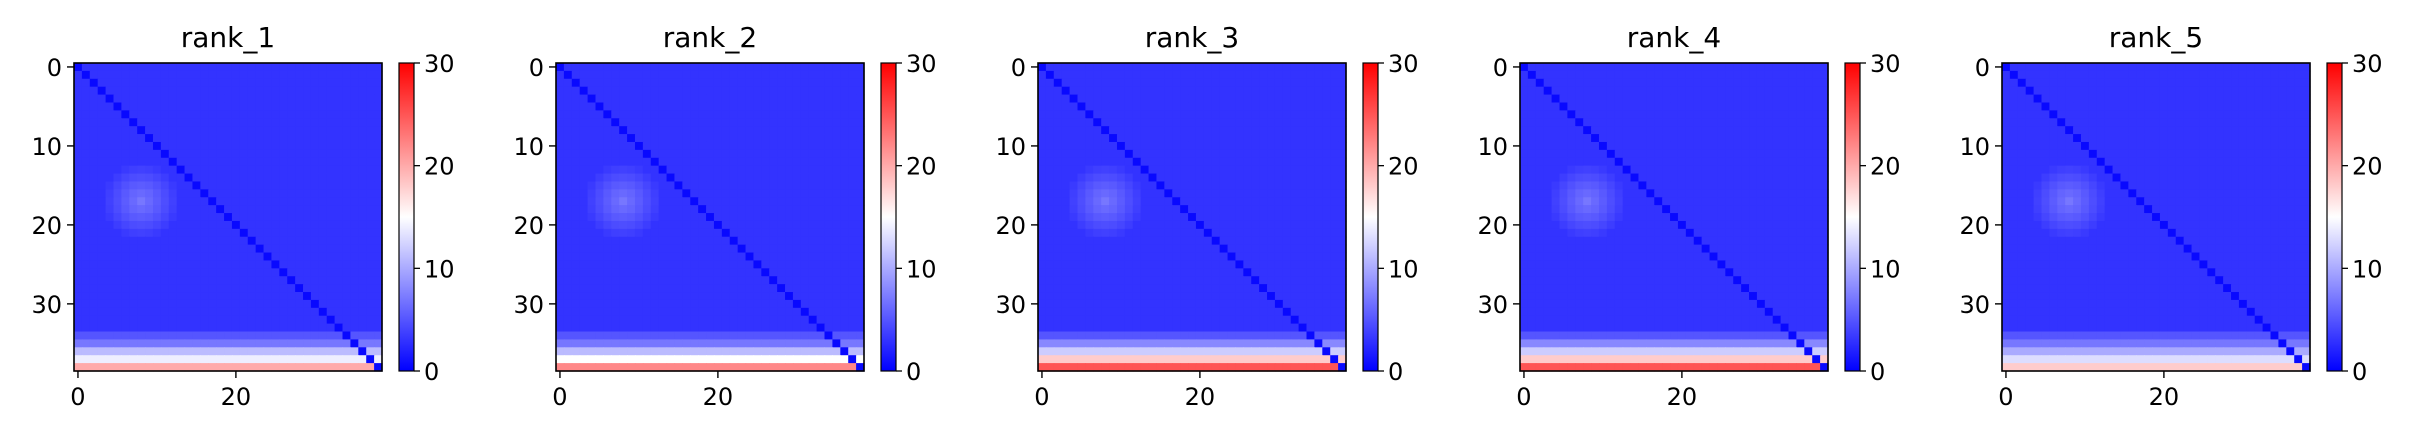  What do you see at coordinates (921, 64) in the screenshot?
I see `colorbar-tick-label: 30` at bounding box center [921, 64].